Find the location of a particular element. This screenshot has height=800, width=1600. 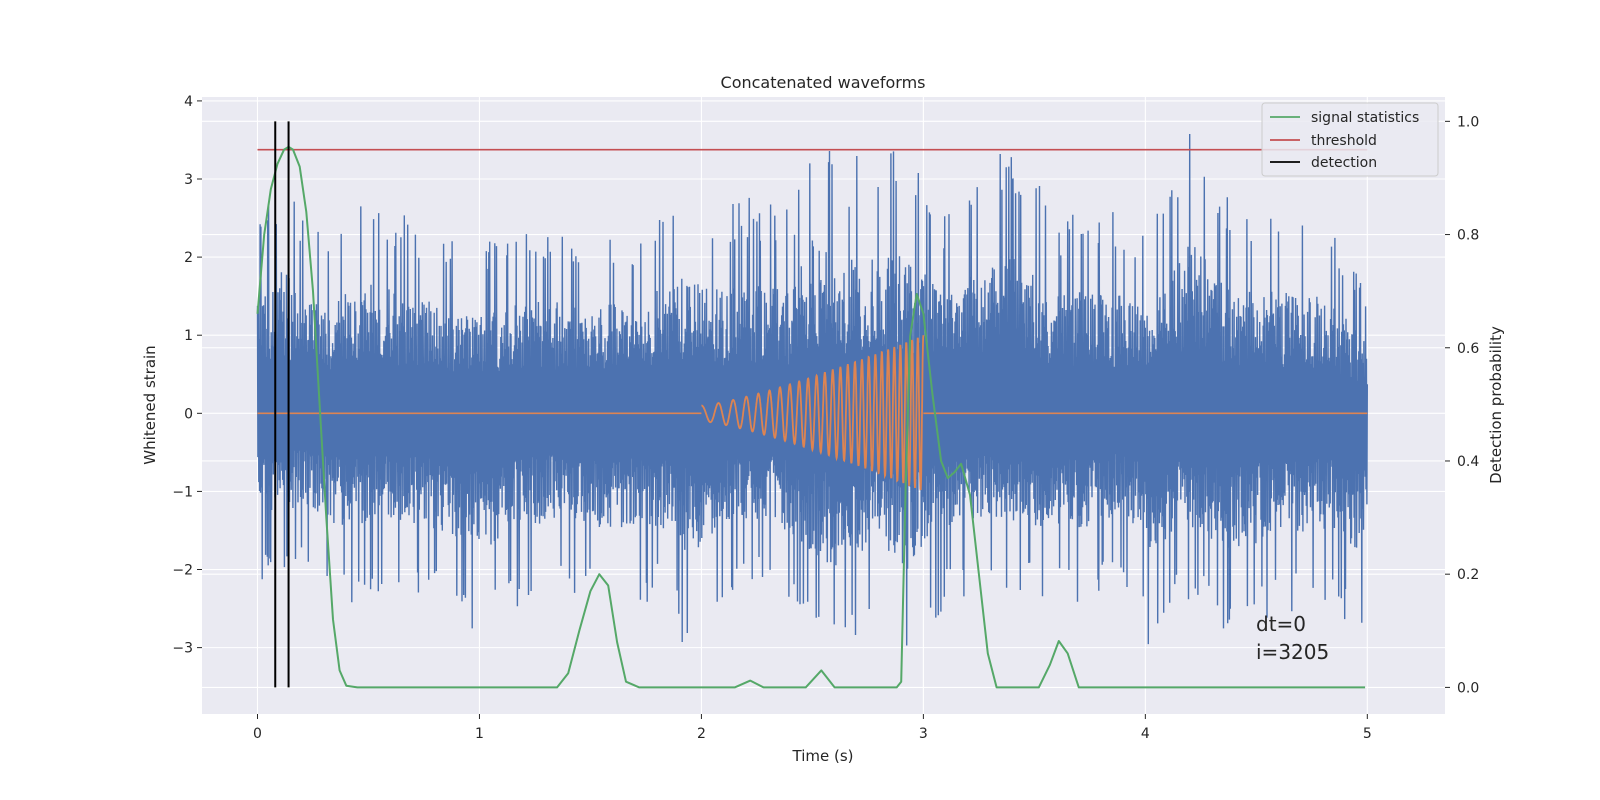

y-tick-label: 4 is located at coordinates (188, 102).